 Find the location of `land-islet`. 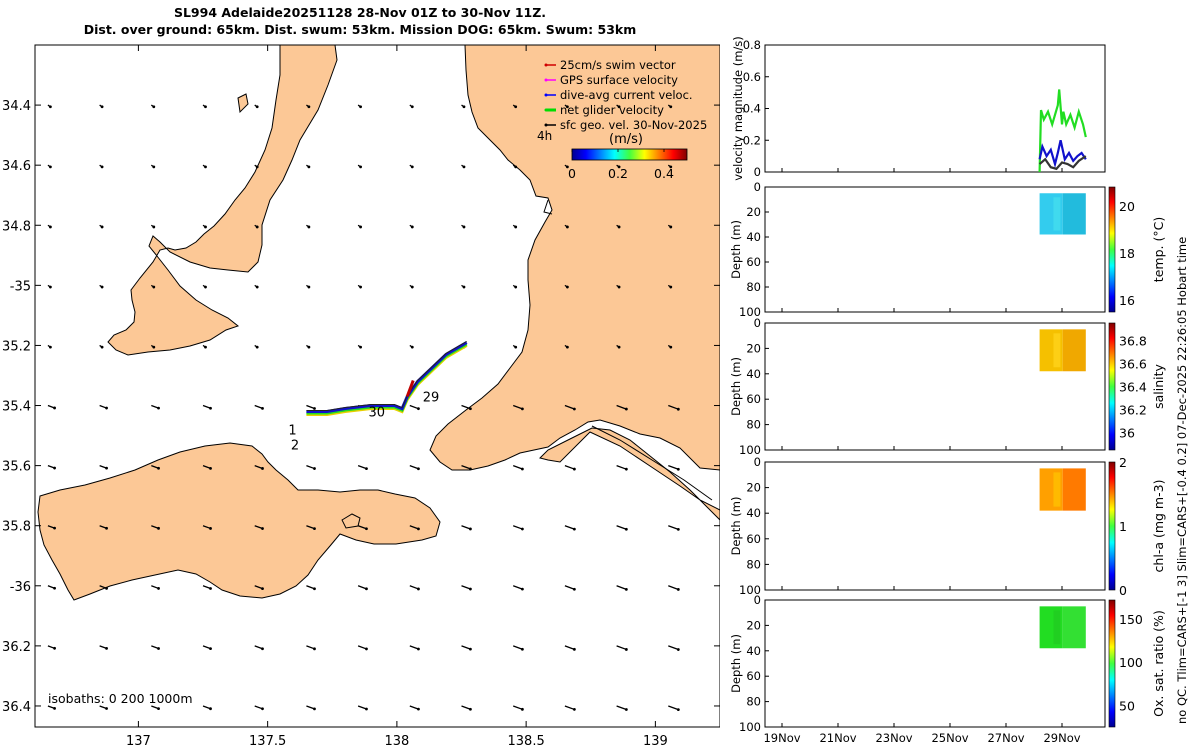

land-islet is located at coordinates (351, 521).